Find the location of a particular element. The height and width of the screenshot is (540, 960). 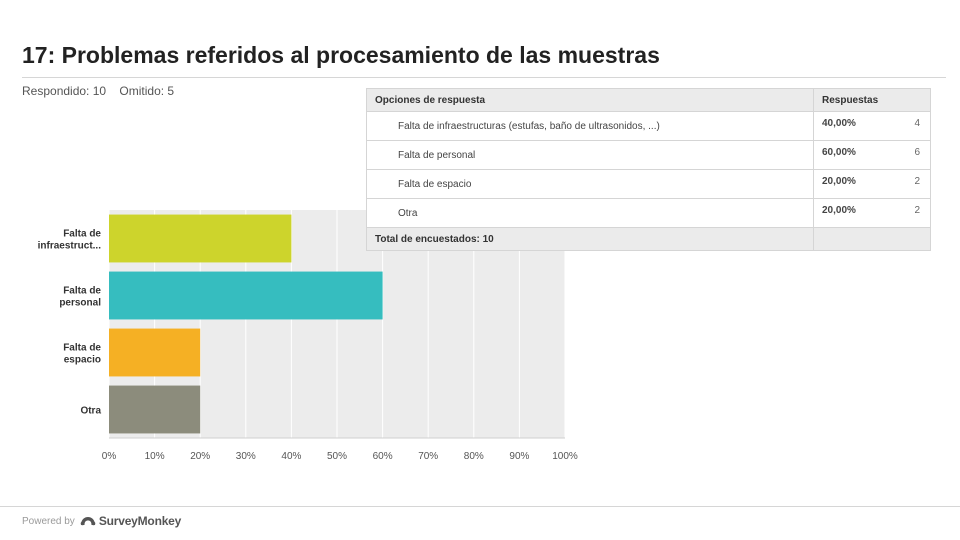

x-tick-label: 10% is located at coordinates (155, 456).